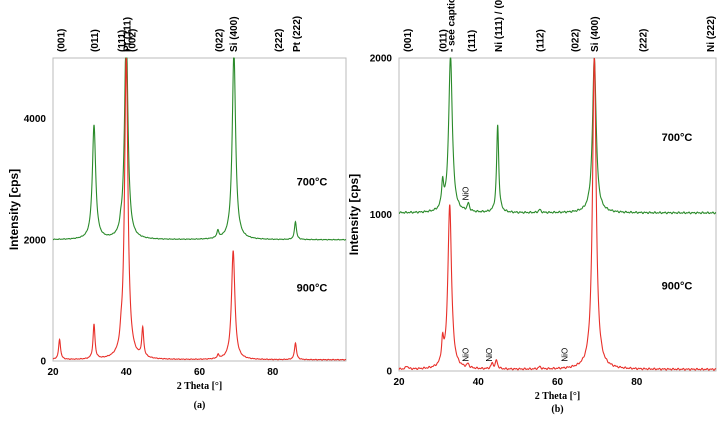 The width and height of the screenshot is (727, 422). Describe the element at coordinates (452, 26) in the screenshot. I see `peak-label: - see caption` at that location.